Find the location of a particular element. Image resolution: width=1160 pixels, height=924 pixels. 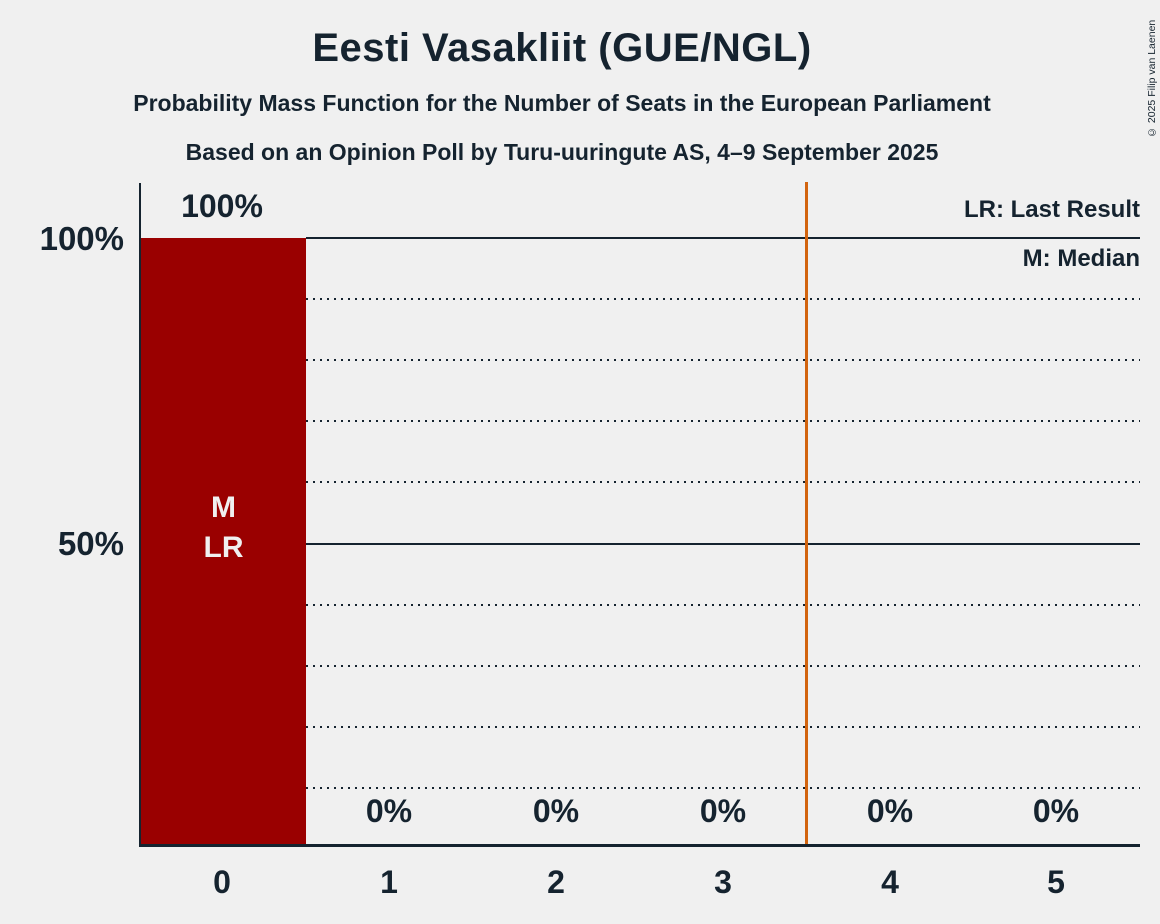

value-label-seat-0: 100% is located at coordinates (222, 206).